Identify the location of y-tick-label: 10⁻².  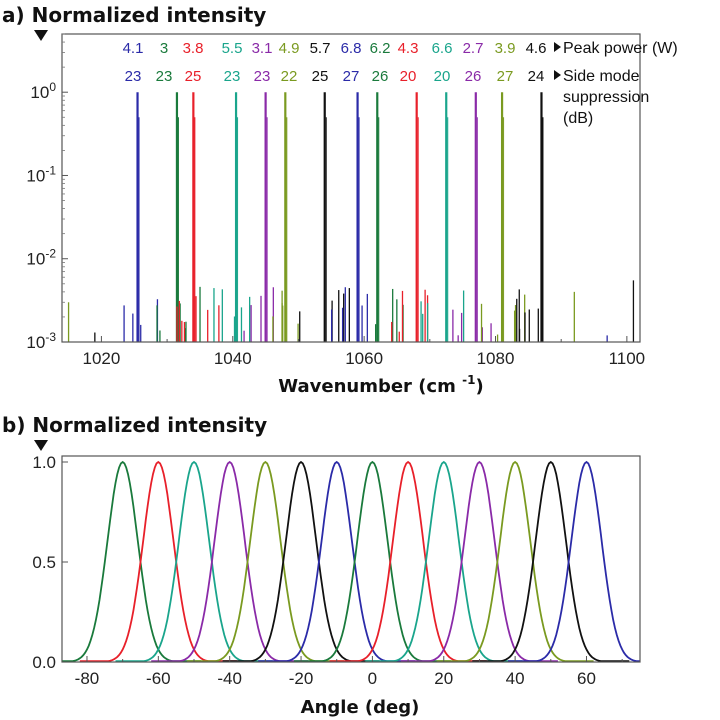
(41, 258).